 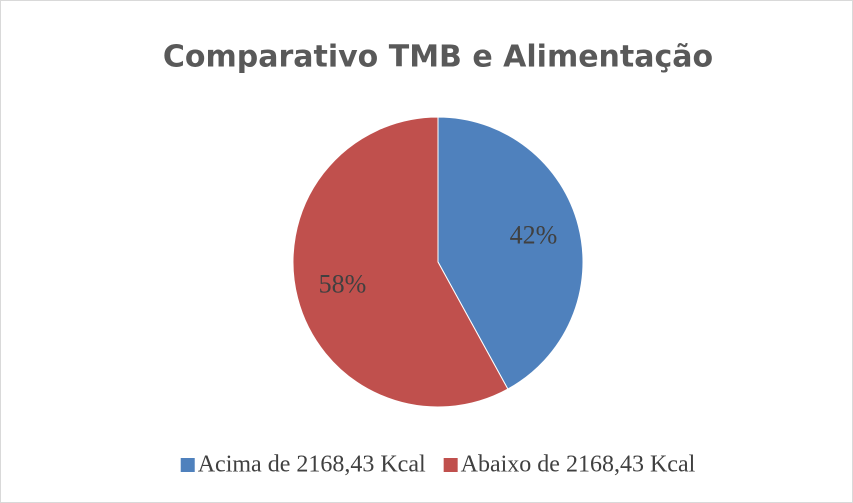 I want to click on data-label: 42%, so click(x=534, y=234).